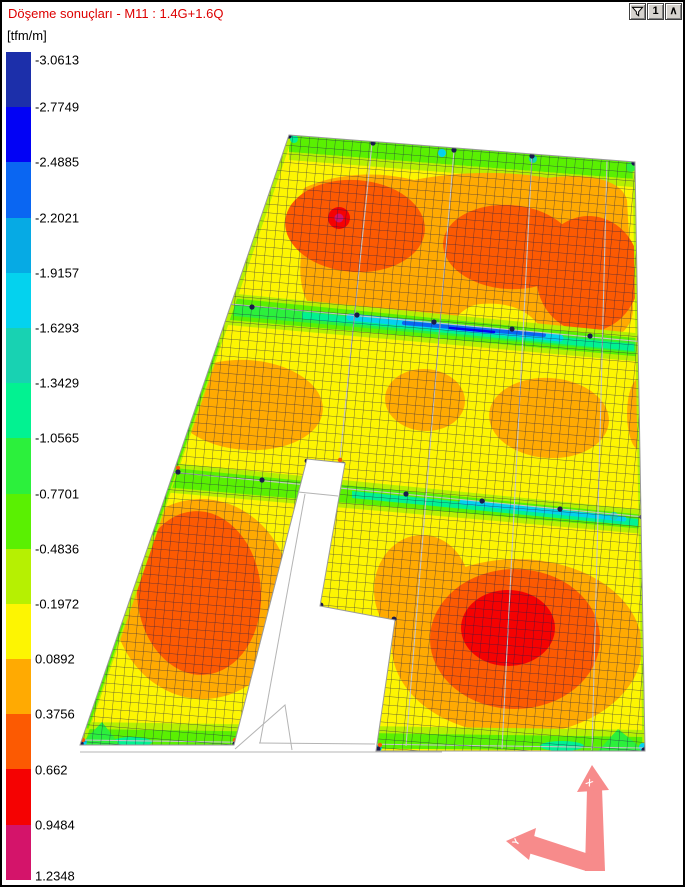  I want to click on axis-arrow-x, so click(595, 829).